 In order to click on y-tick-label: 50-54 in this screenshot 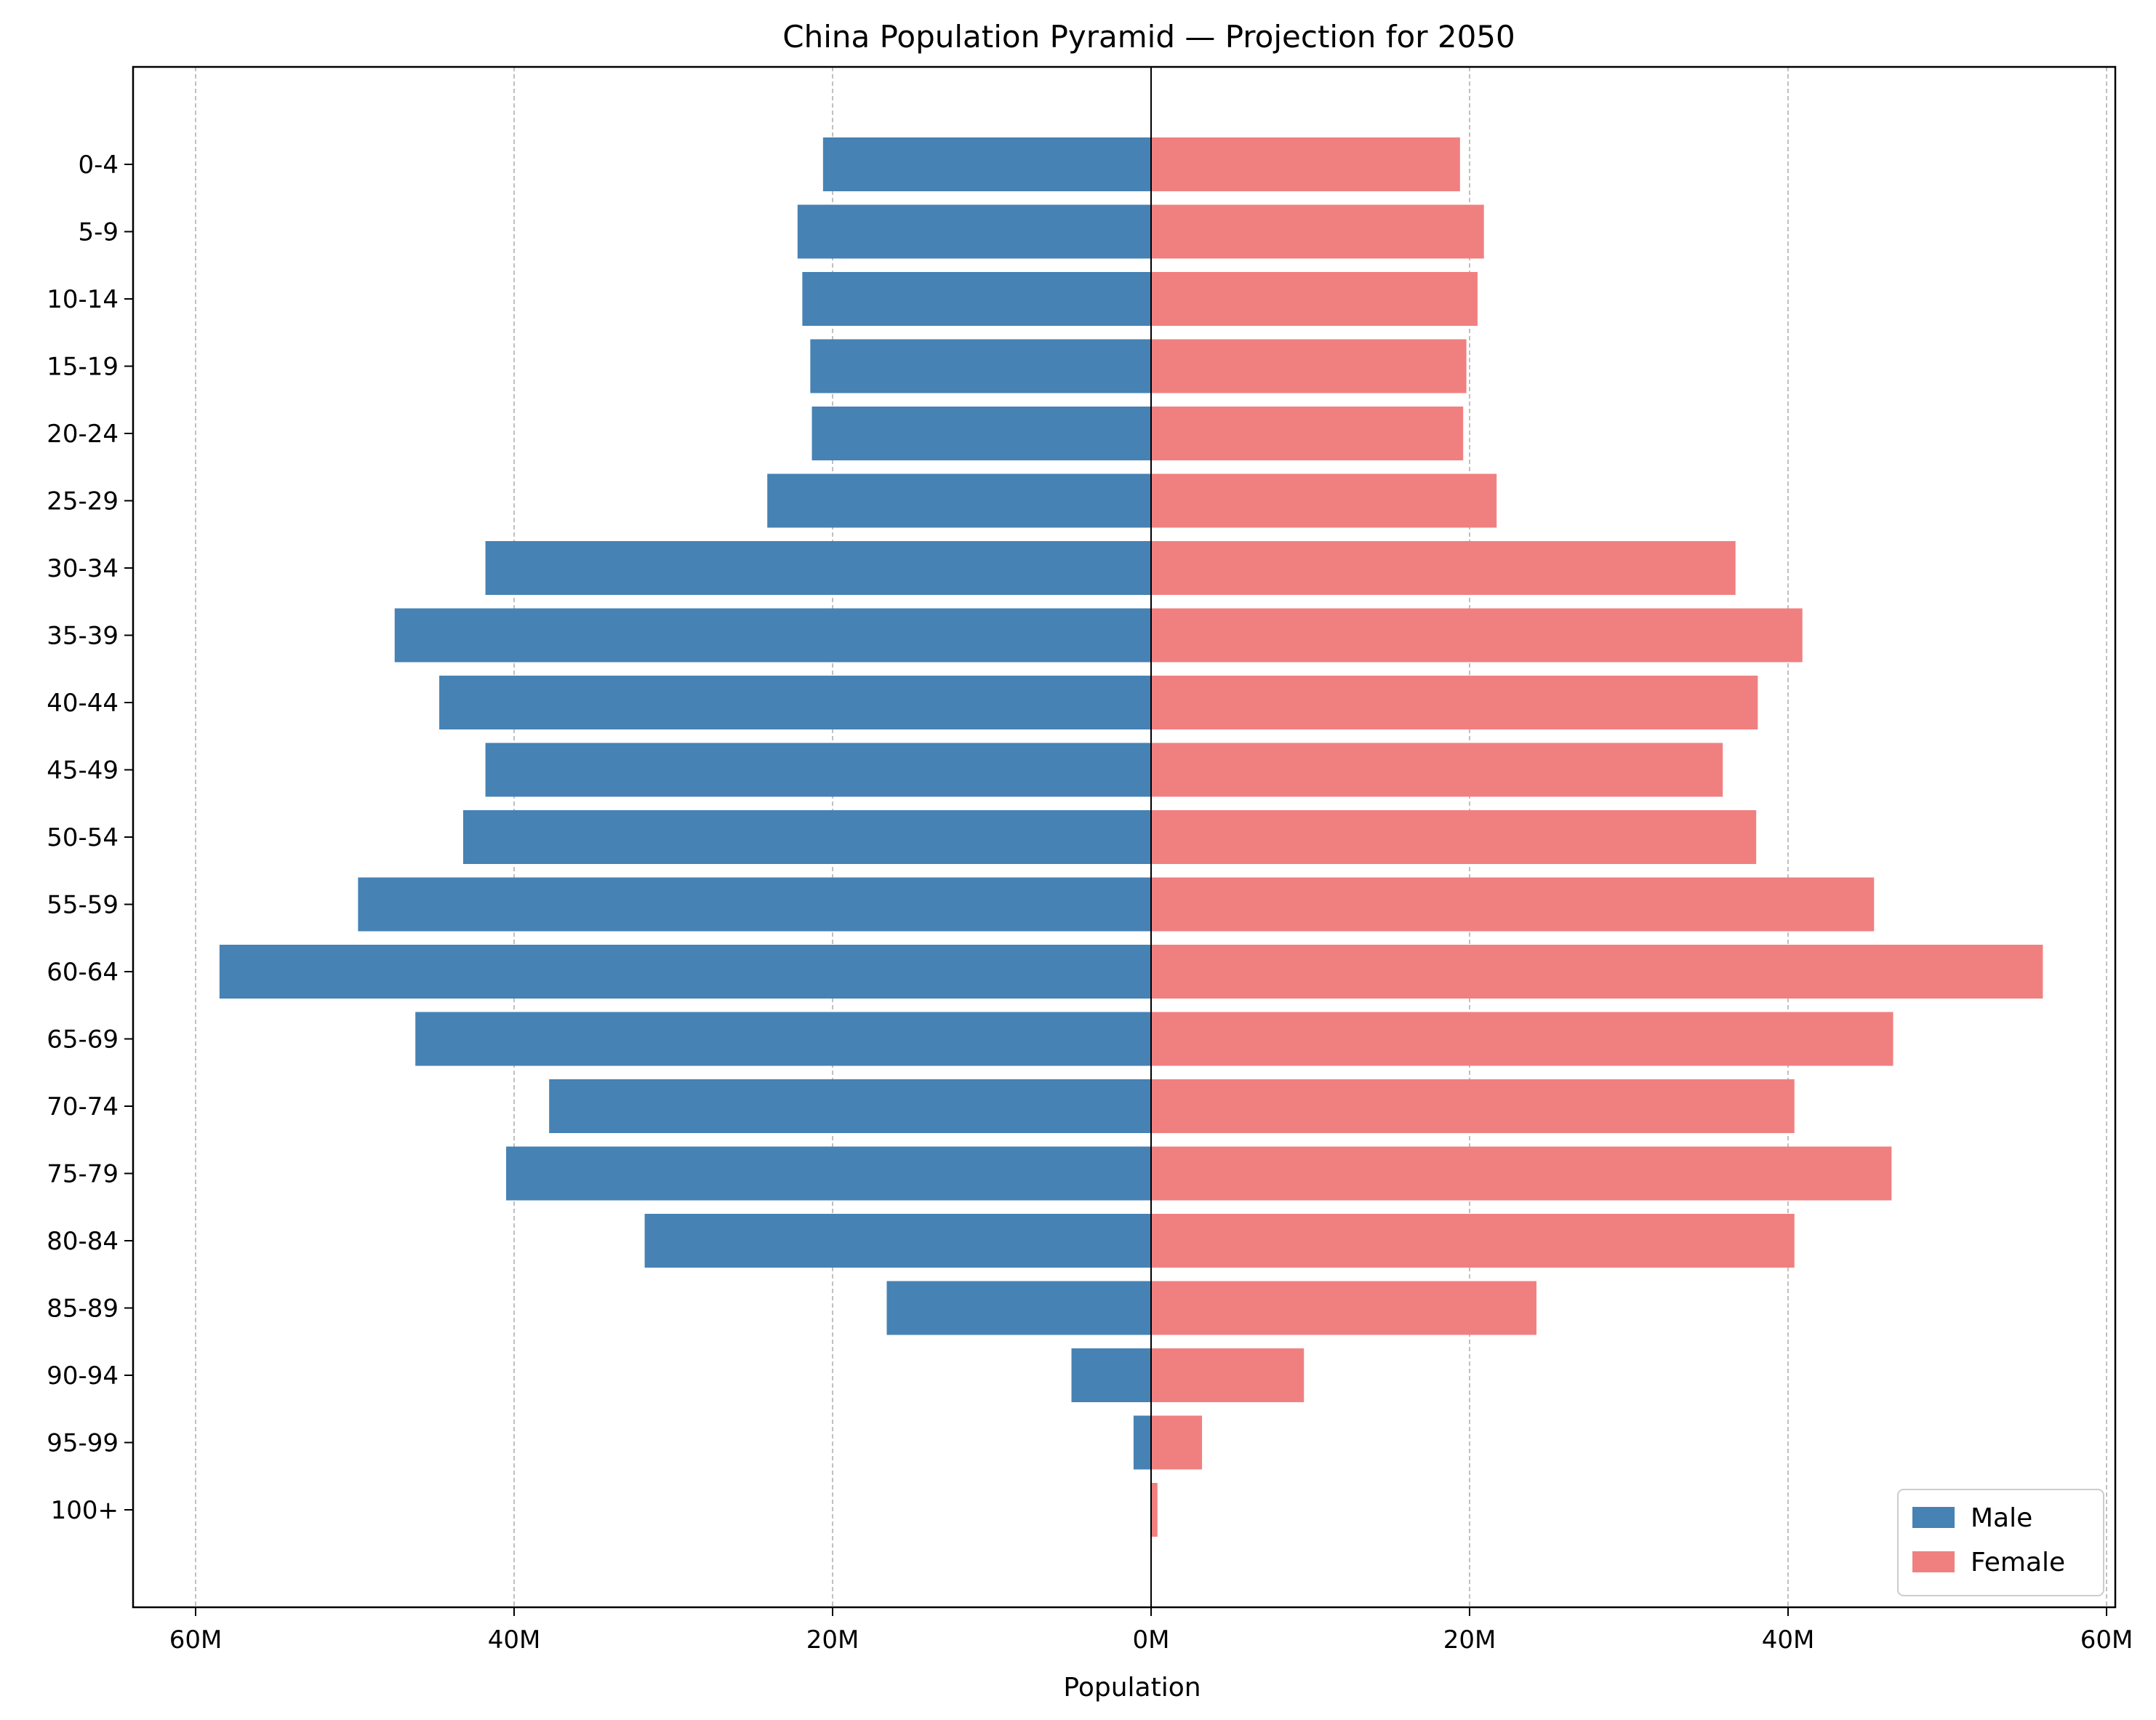, I will do `click(83, 837)`.